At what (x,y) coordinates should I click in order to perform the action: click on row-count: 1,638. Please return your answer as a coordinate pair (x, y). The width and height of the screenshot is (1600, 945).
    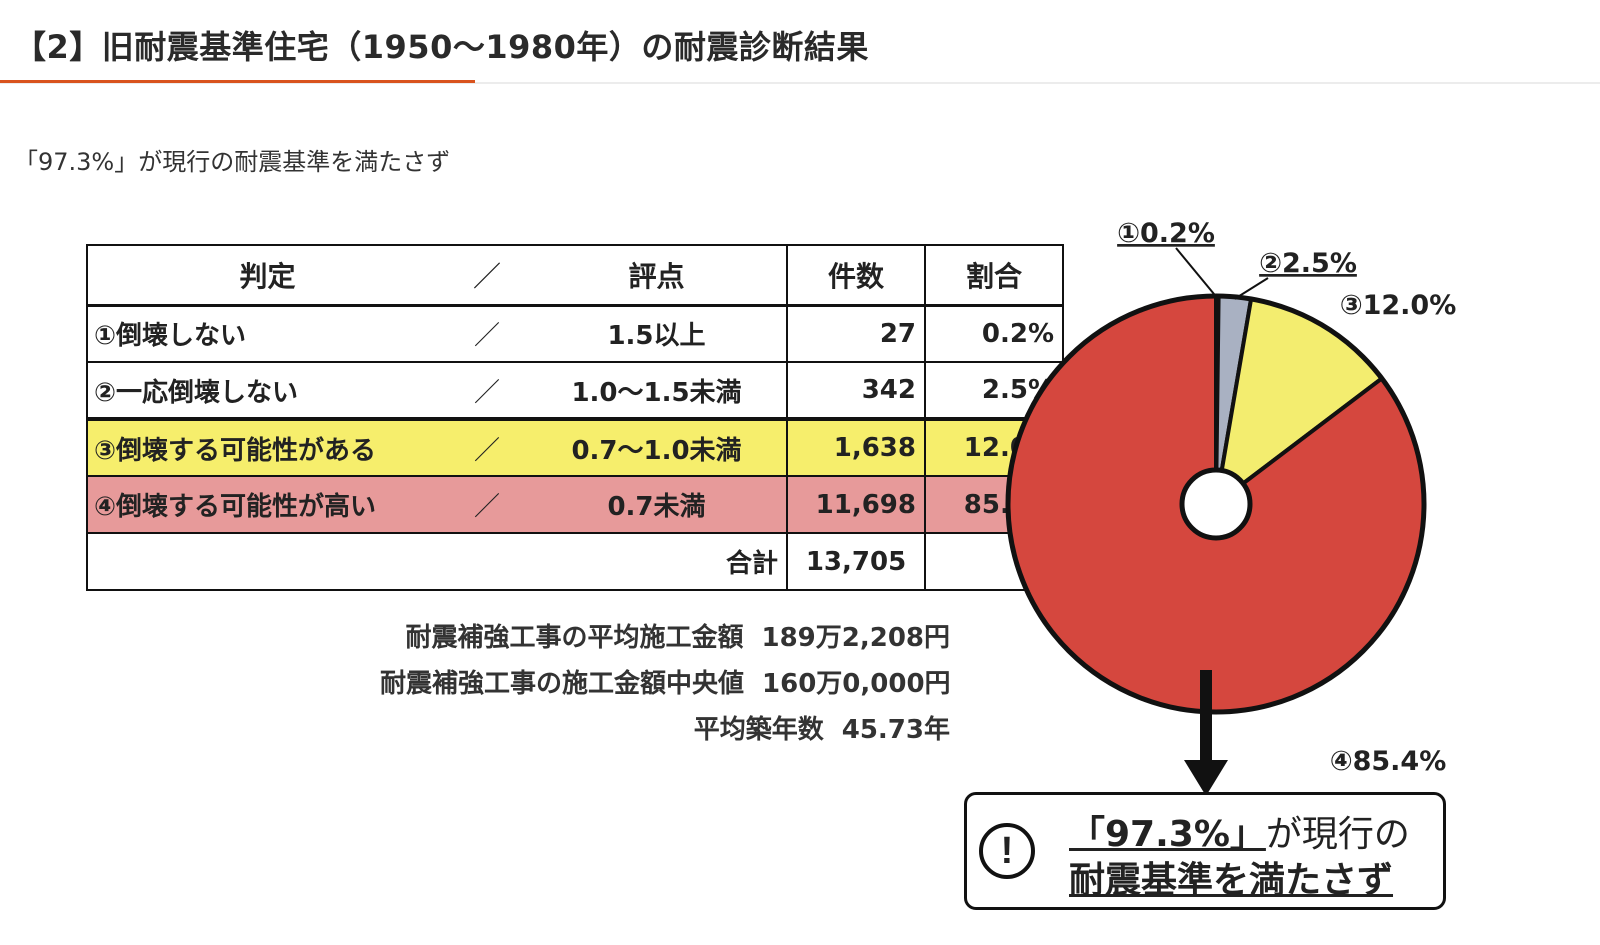
    Looking at the image, I should click on (856, 447).